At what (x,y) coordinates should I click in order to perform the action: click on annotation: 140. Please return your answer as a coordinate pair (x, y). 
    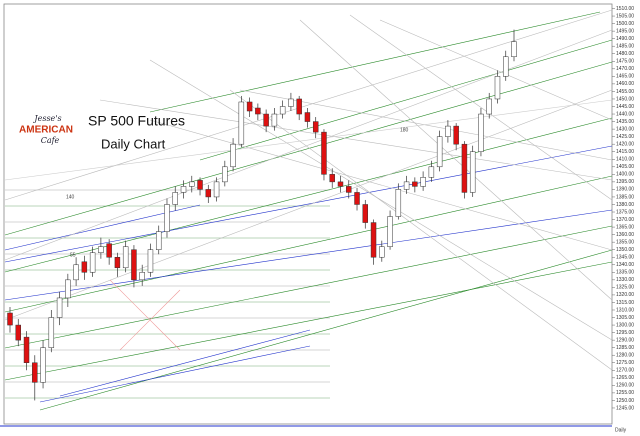
    Looking at the image, I should click on (70, 197).